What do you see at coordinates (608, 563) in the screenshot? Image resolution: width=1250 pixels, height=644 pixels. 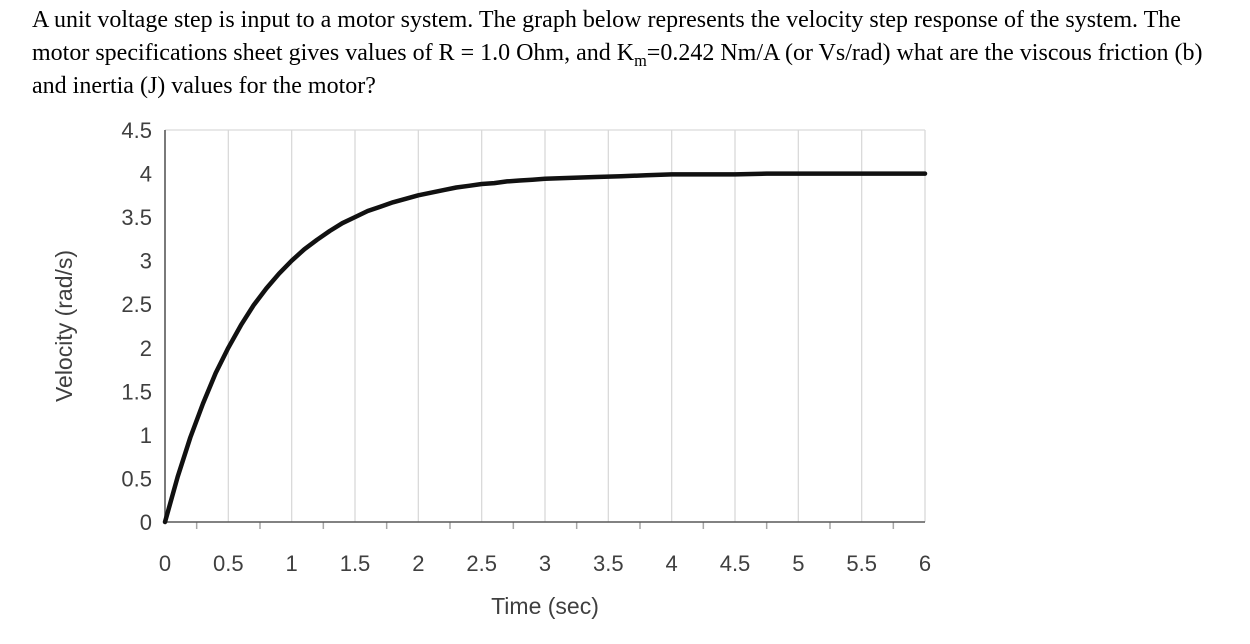 I see `x-tick-label: 3.5` at bounding box center [608, 563].